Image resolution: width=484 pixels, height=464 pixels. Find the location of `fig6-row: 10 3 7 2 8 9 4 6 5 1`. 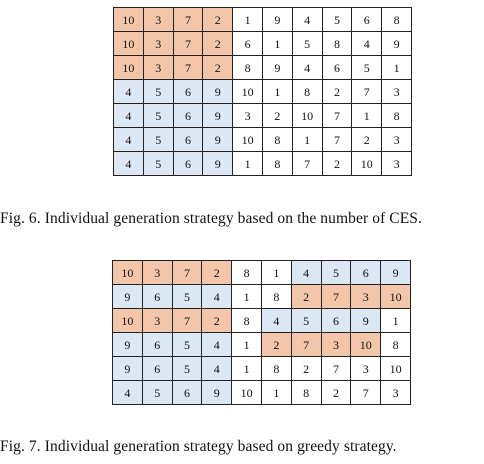

fig6-row: 10 3 7 2 8 9 4 6 5 1 is located at coordinates (262, 67).